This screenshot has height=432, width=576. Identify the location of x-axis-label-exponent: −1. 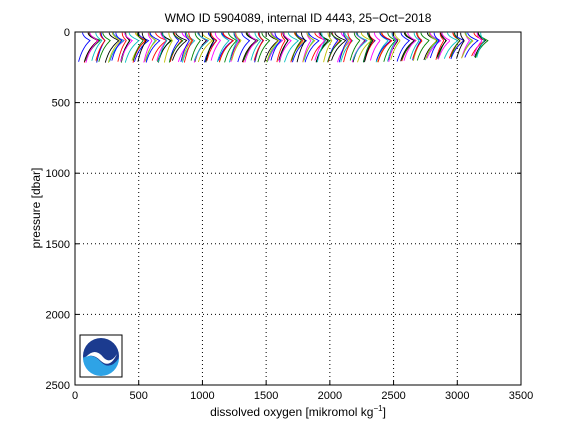
(378, 408).